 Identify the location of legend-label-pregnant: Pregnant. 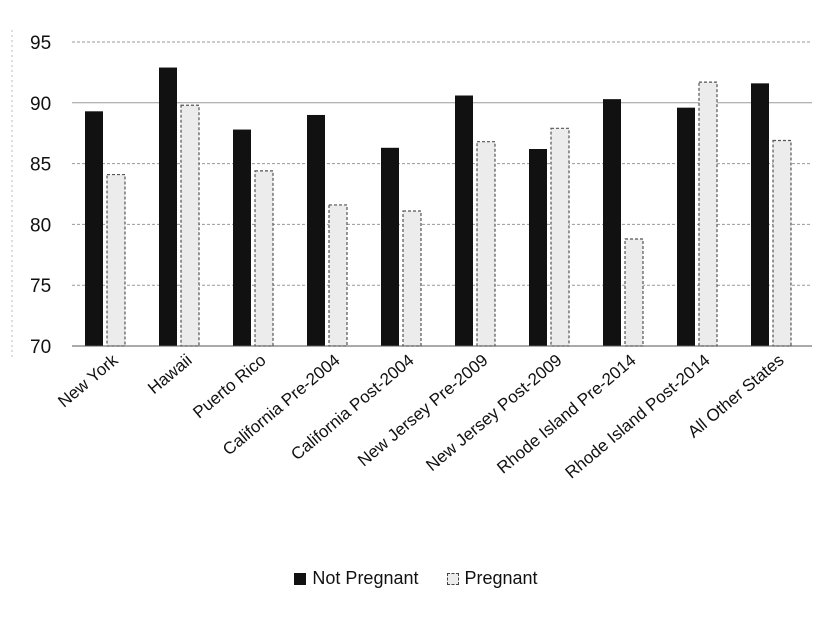
(501, 578).